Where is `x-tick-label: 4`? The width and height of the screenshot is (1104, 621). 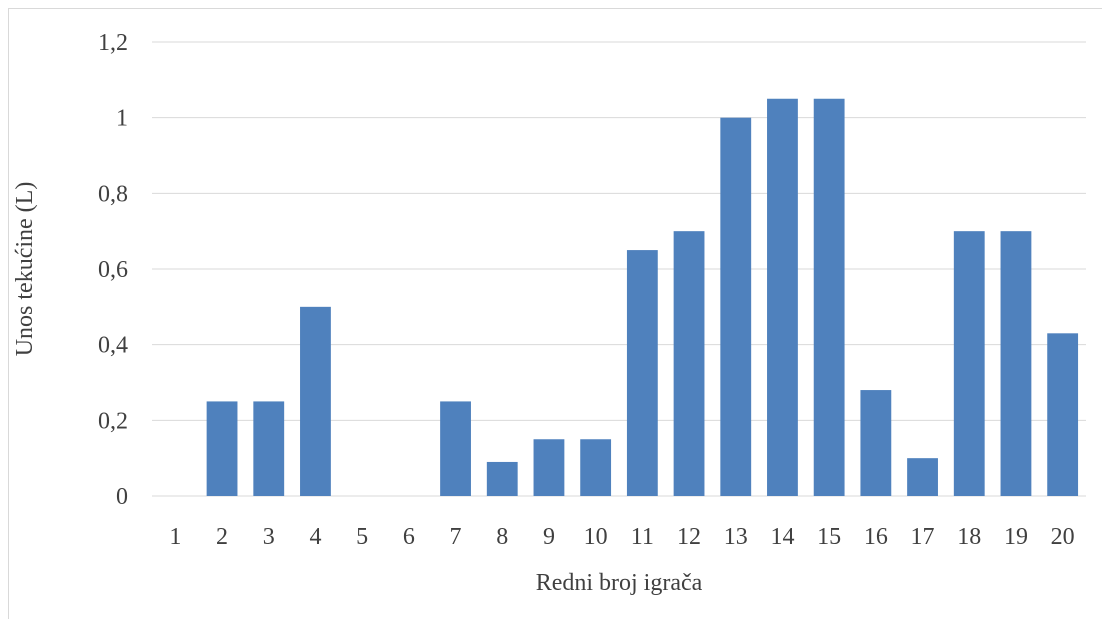
x-tick-label: 4 is located at coordinates (315, 537).